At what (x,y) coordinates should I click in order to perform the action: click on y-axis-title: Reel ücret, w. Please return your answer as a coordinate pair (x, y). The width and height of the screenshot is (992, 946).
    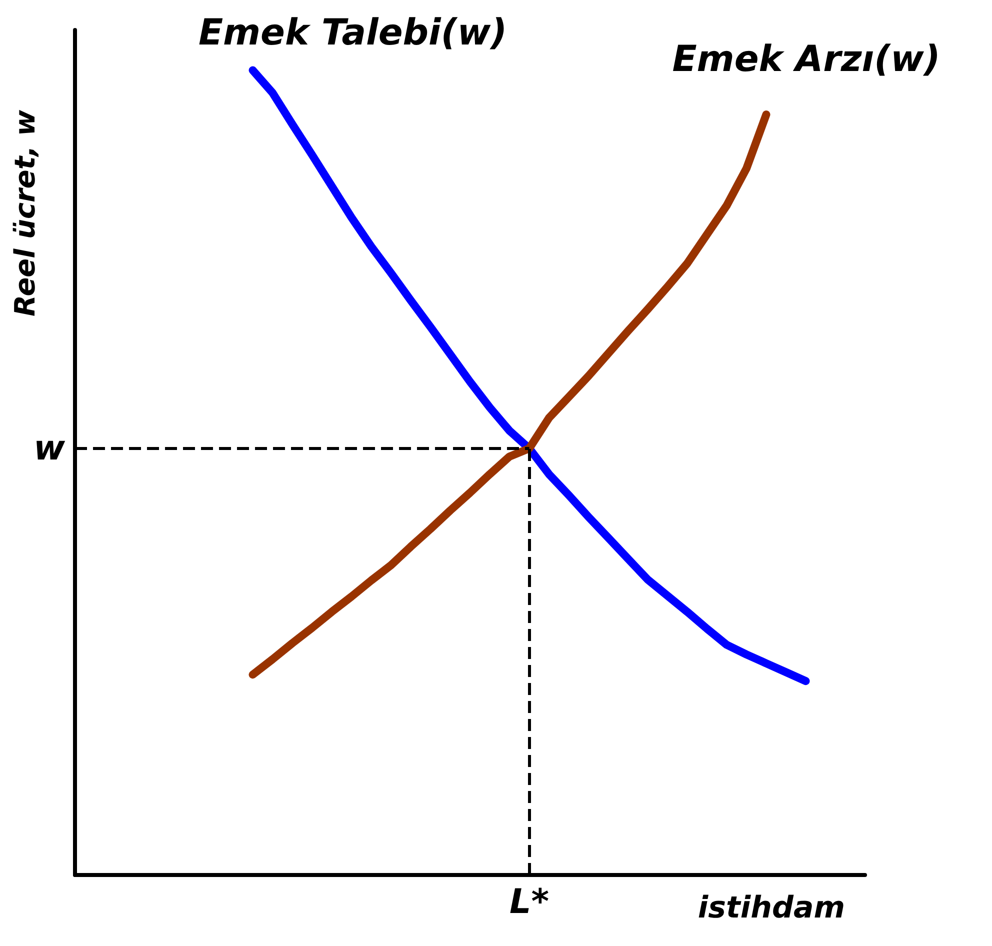
    Looking at the image, I should click on (25, 213).